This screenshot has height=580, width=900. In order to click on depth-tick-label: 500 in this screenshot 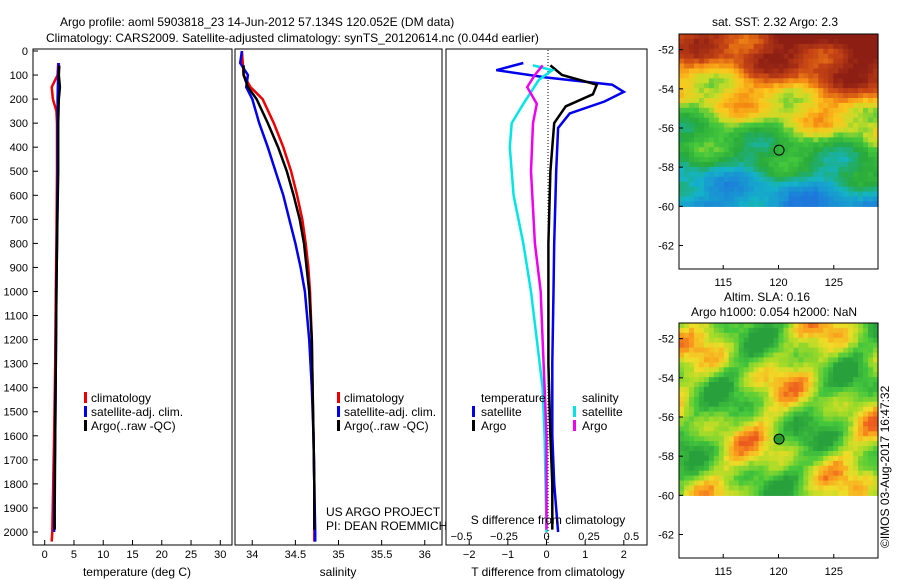, I will do `click(19, 172)`.